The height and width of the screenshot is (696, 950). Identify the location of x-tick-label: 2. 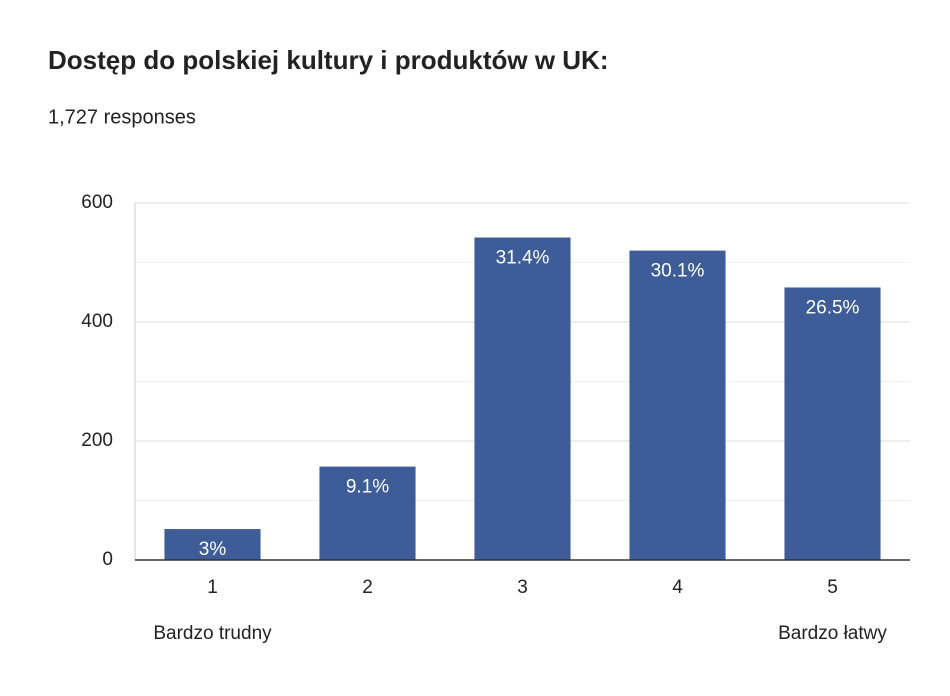
(367, 587).